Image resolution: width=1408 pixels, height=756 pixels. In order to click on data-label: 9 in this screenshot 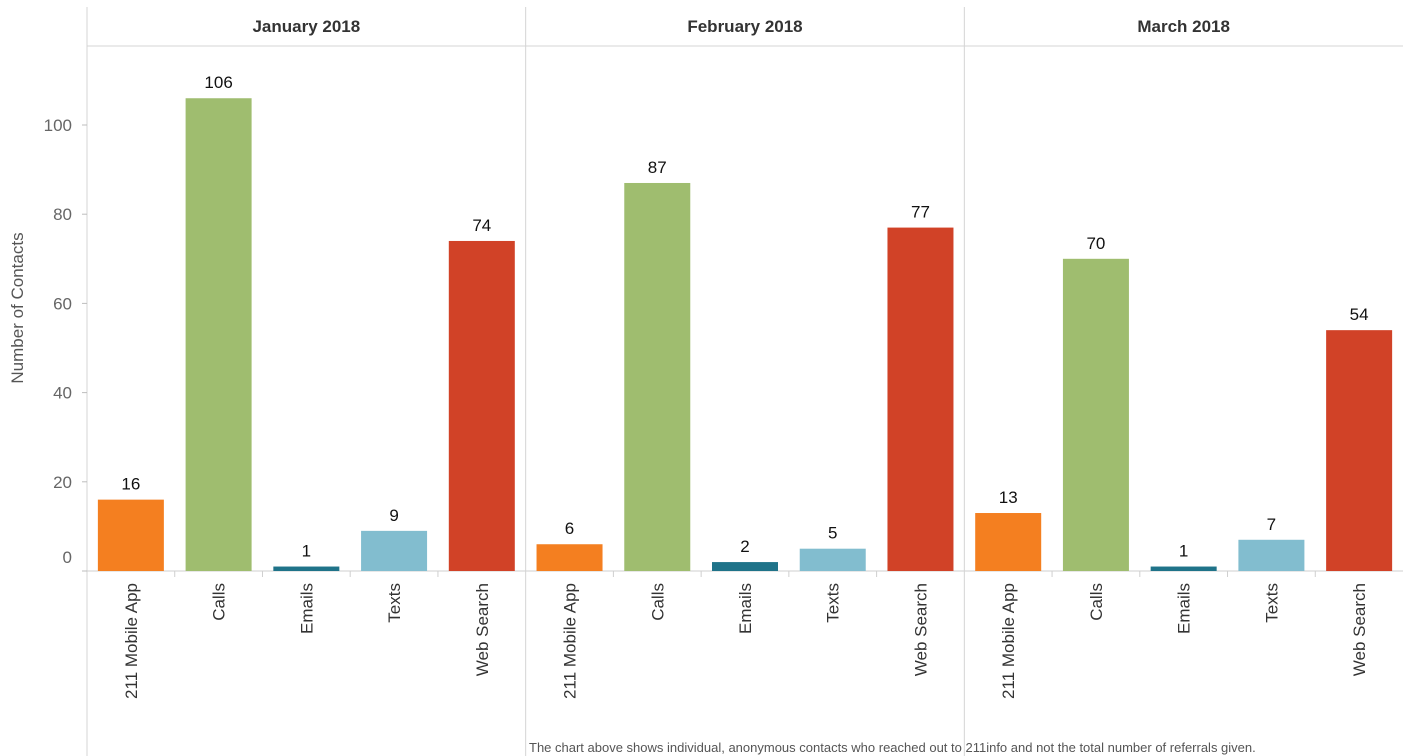, I will do `click(393, 515)`.